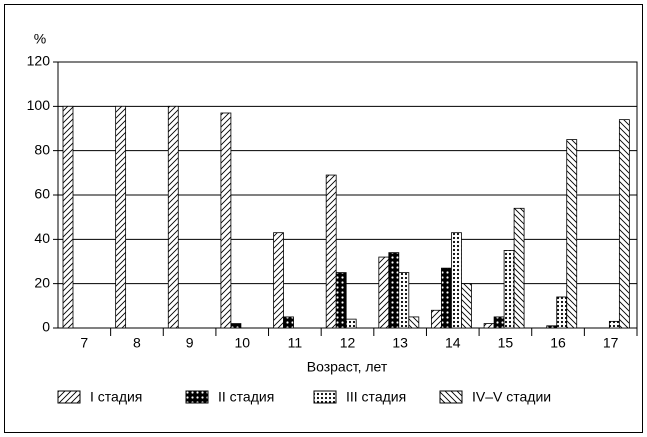 The width and height of the screenshot is (647, 437). Describe the element at coordinates (84, 343) in the screenshot. I see `x-tick-label: 7` at that location.